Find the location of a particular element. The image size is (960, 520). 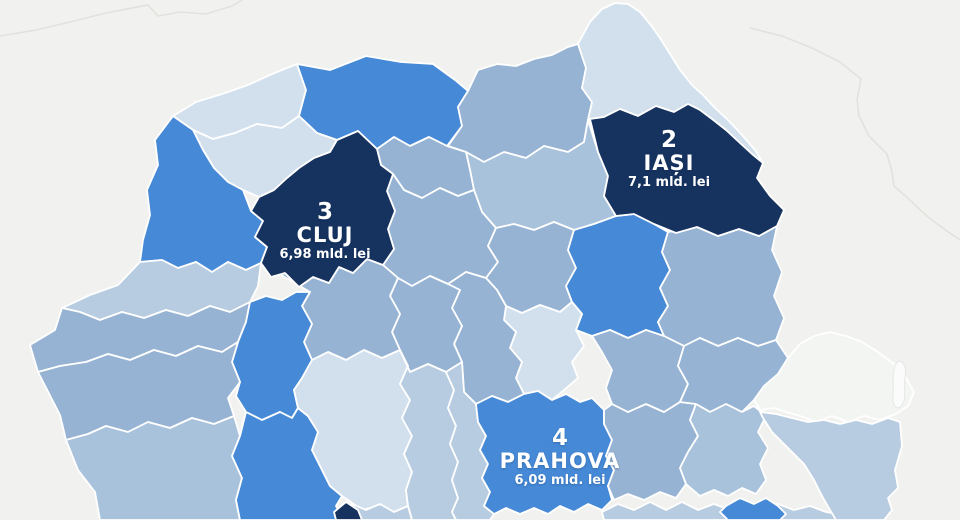

county-vaslui is located at coordinates (721, 286).